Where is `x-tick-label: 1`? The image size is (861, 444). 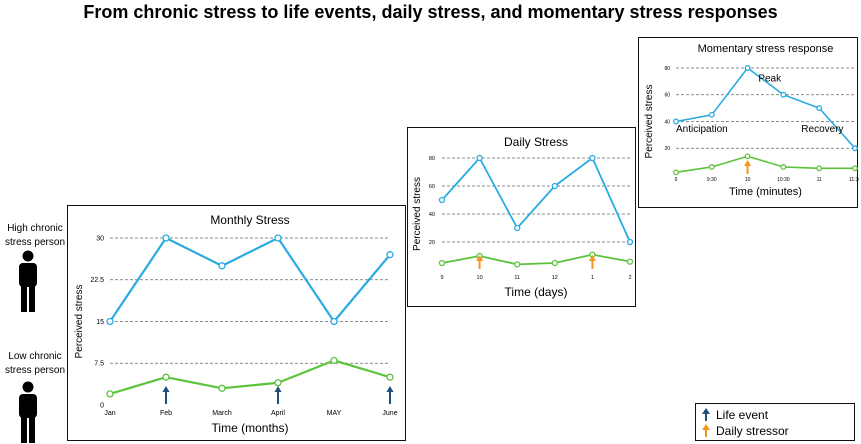 x-tick-label: 1 is located at coordinates (592, 278).